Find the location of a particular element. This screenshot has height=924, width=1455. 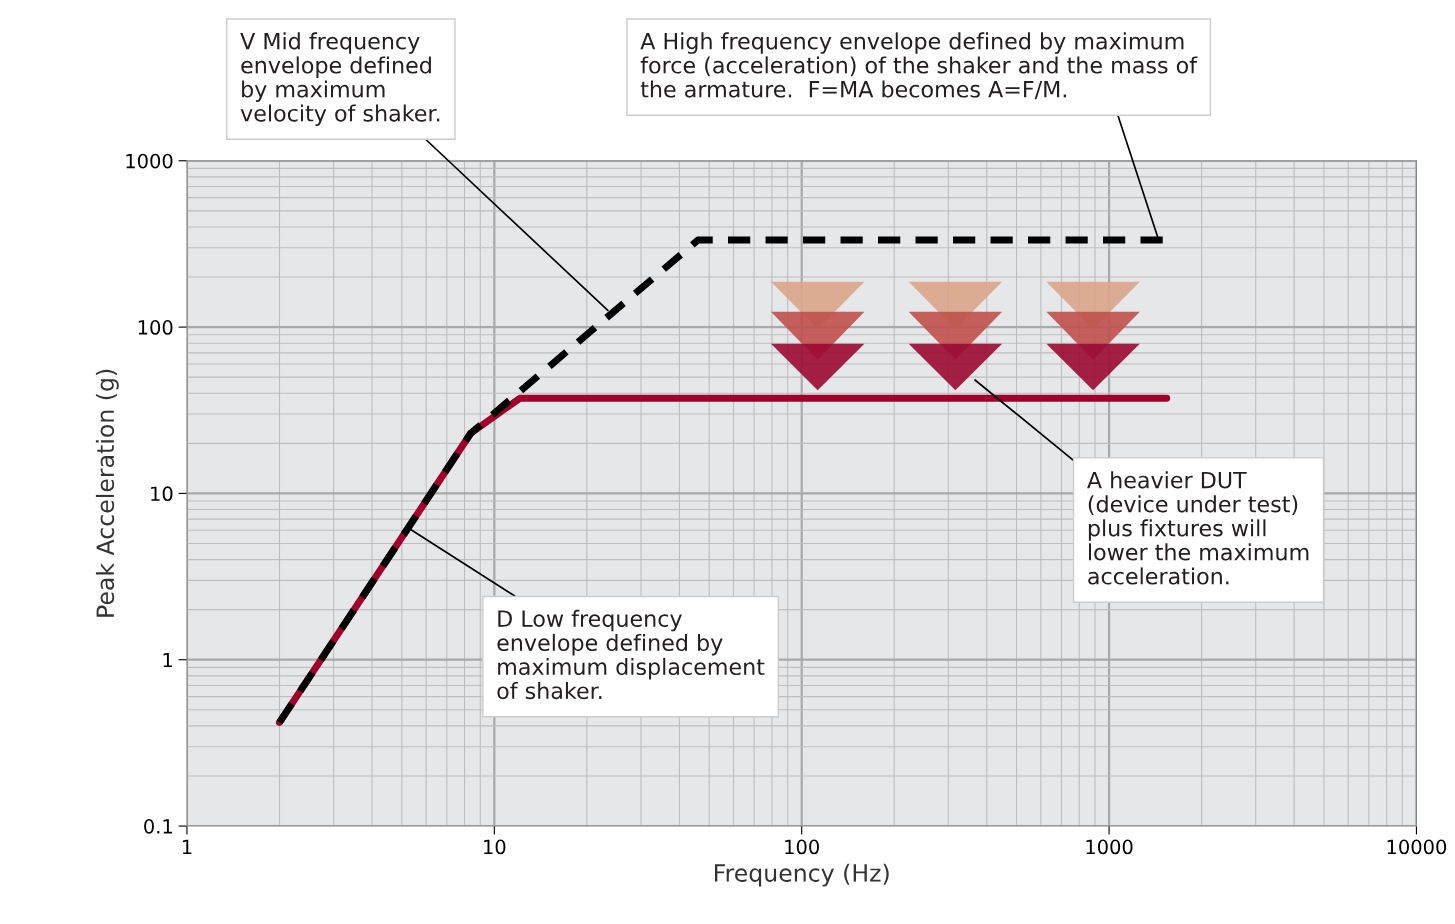

annotation: D Low frequency envelope defined by maximum displacement of shaker. is located at coordinates (631, 654).